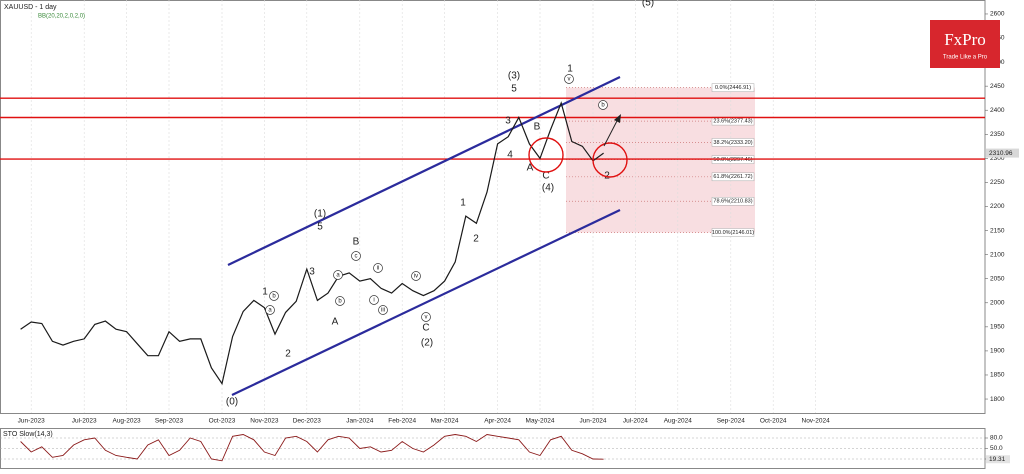 The height and width of the screenshot is (474, 1024). I want to click on fib-label: 100.0%(2146.01), so click(733, 233).